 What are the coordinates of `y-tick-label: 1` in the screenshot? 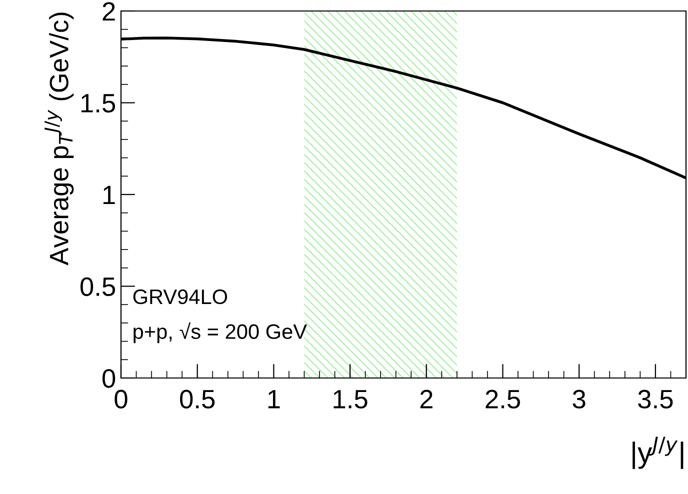 It's located at (109, 195).